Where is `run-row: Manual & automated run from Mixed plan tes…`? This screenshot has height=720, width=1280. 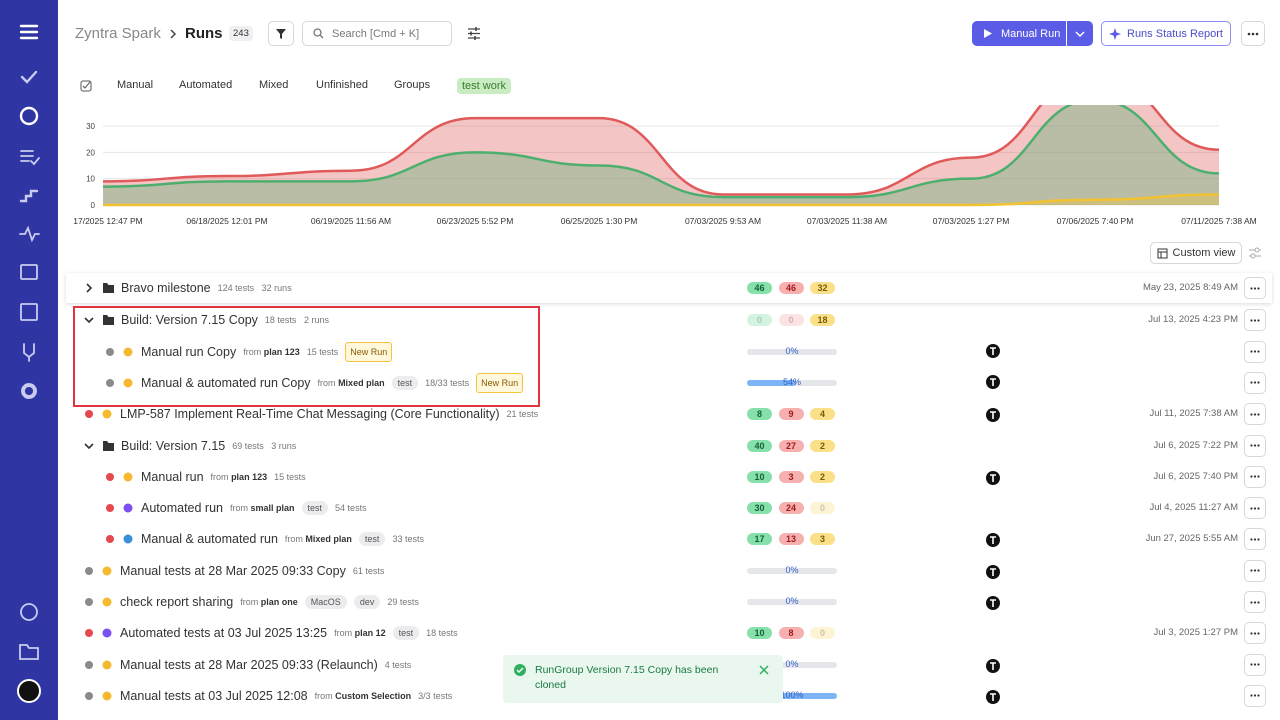
run-row: Manual & automated run from Mixed plan tes… is located at coordinates (669, 539).